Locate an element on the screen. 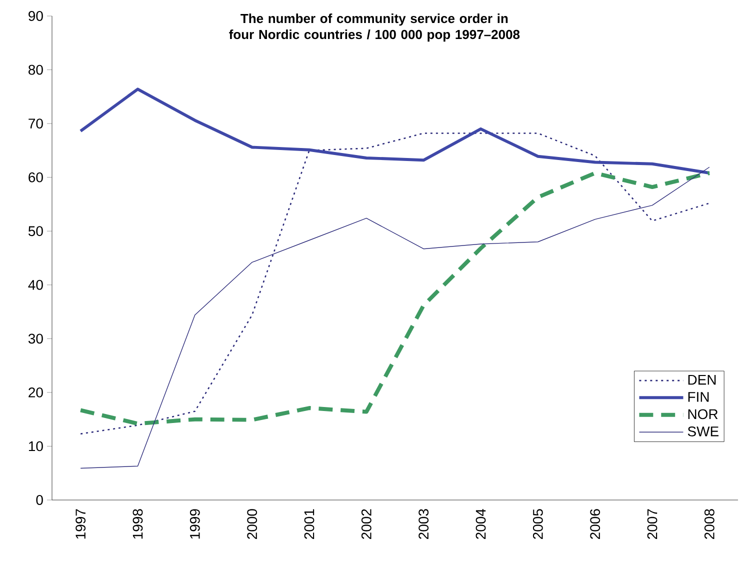 Image resolution: width=739 pixels, height=570 pixels. y-tick-label: 20 is located at coordinates (35, 392).